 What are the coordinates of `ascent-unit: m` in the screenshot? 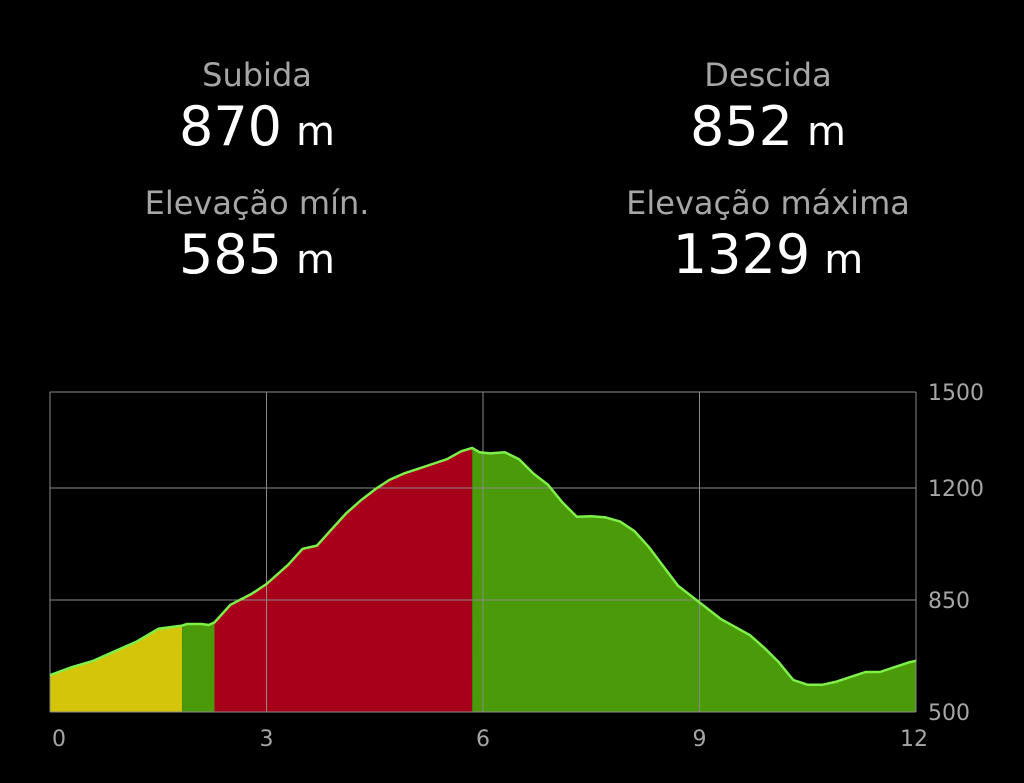 It's located at (316, 132).